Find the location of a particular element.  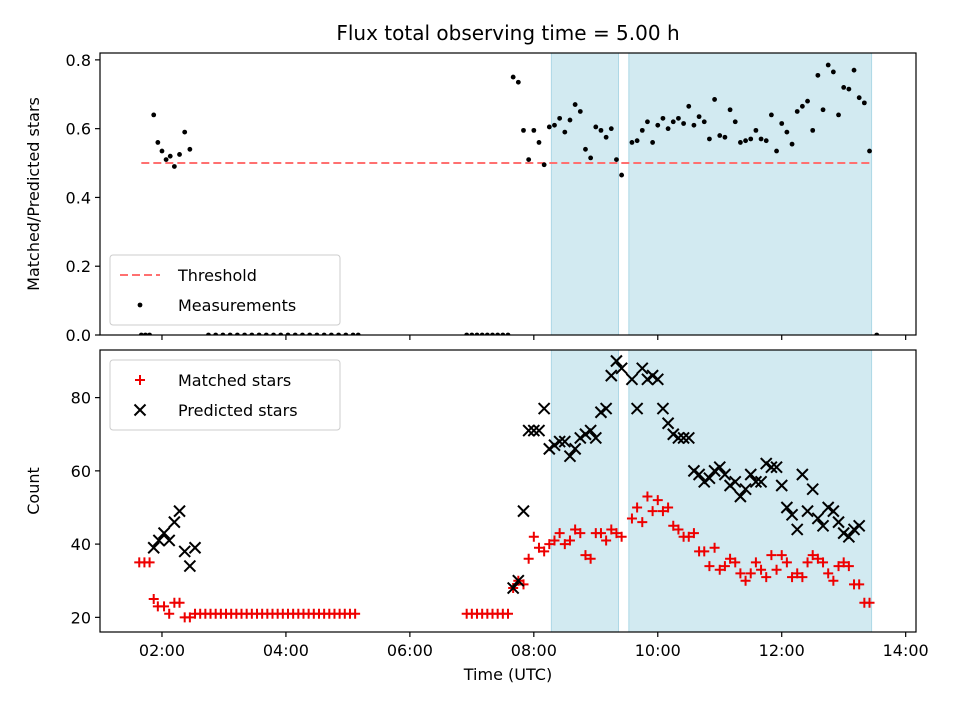

x-tick-label: 06:00 is located at coordinates (410, 650).